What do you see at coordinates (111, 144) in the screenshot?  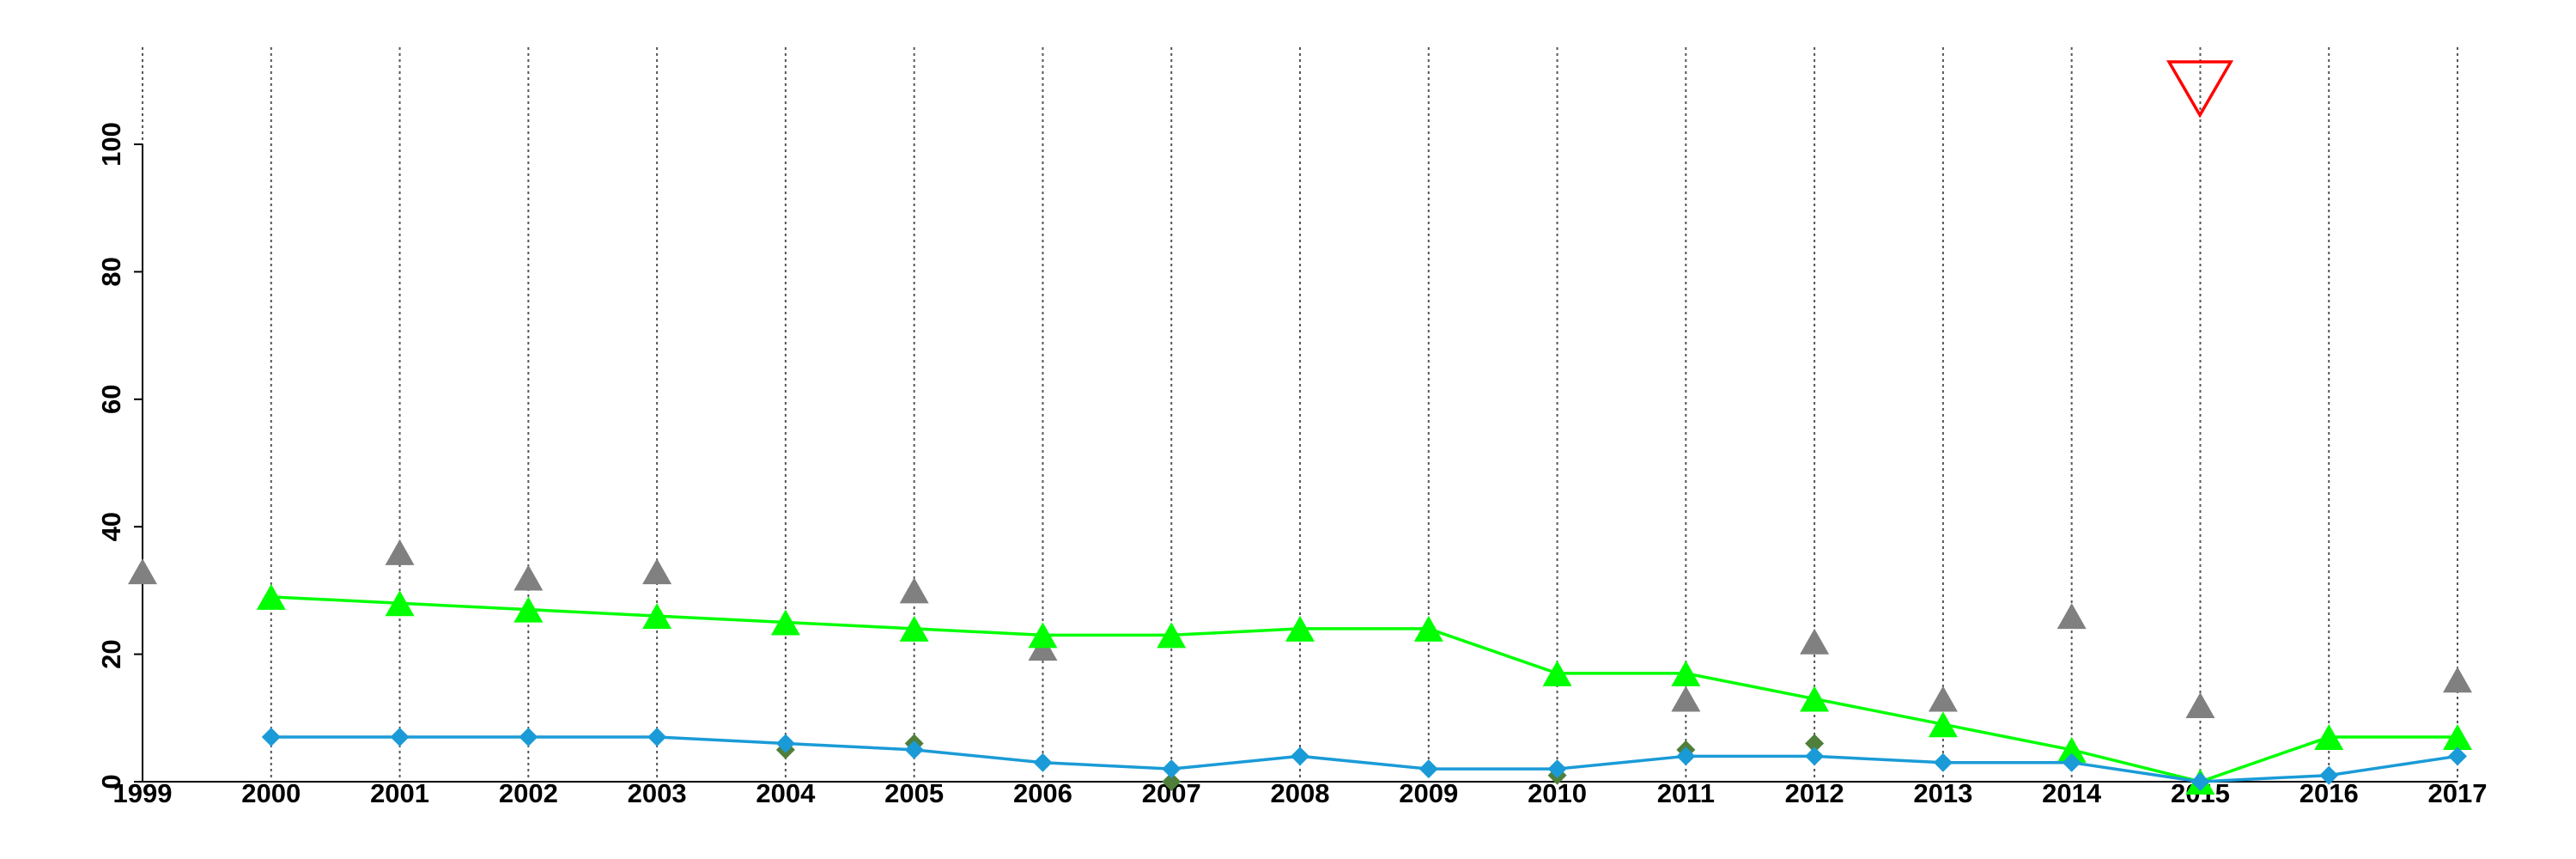 I see `y-tick-label: 100` at bounding box center [111, 144].